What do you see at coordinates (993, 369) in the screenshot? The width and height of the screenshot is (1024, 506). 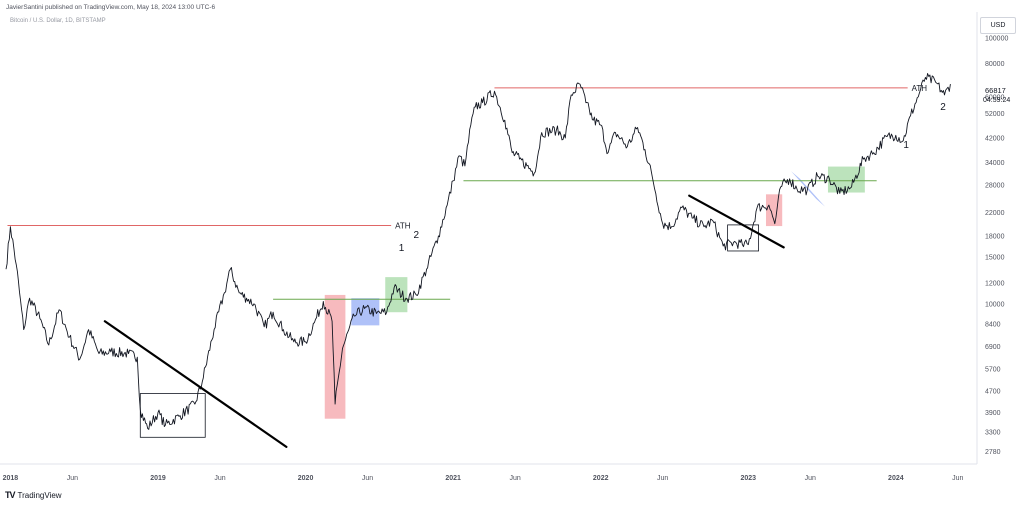 I see `price-tick-label: 5700` at bounding box center [993, 369].